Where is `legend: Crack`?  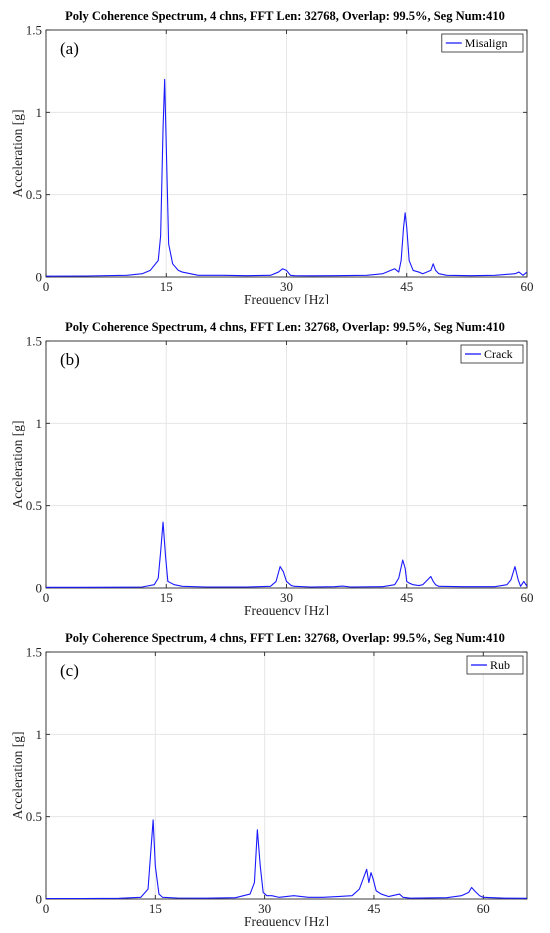
legend: Crack is located at coordinates (492, 354).